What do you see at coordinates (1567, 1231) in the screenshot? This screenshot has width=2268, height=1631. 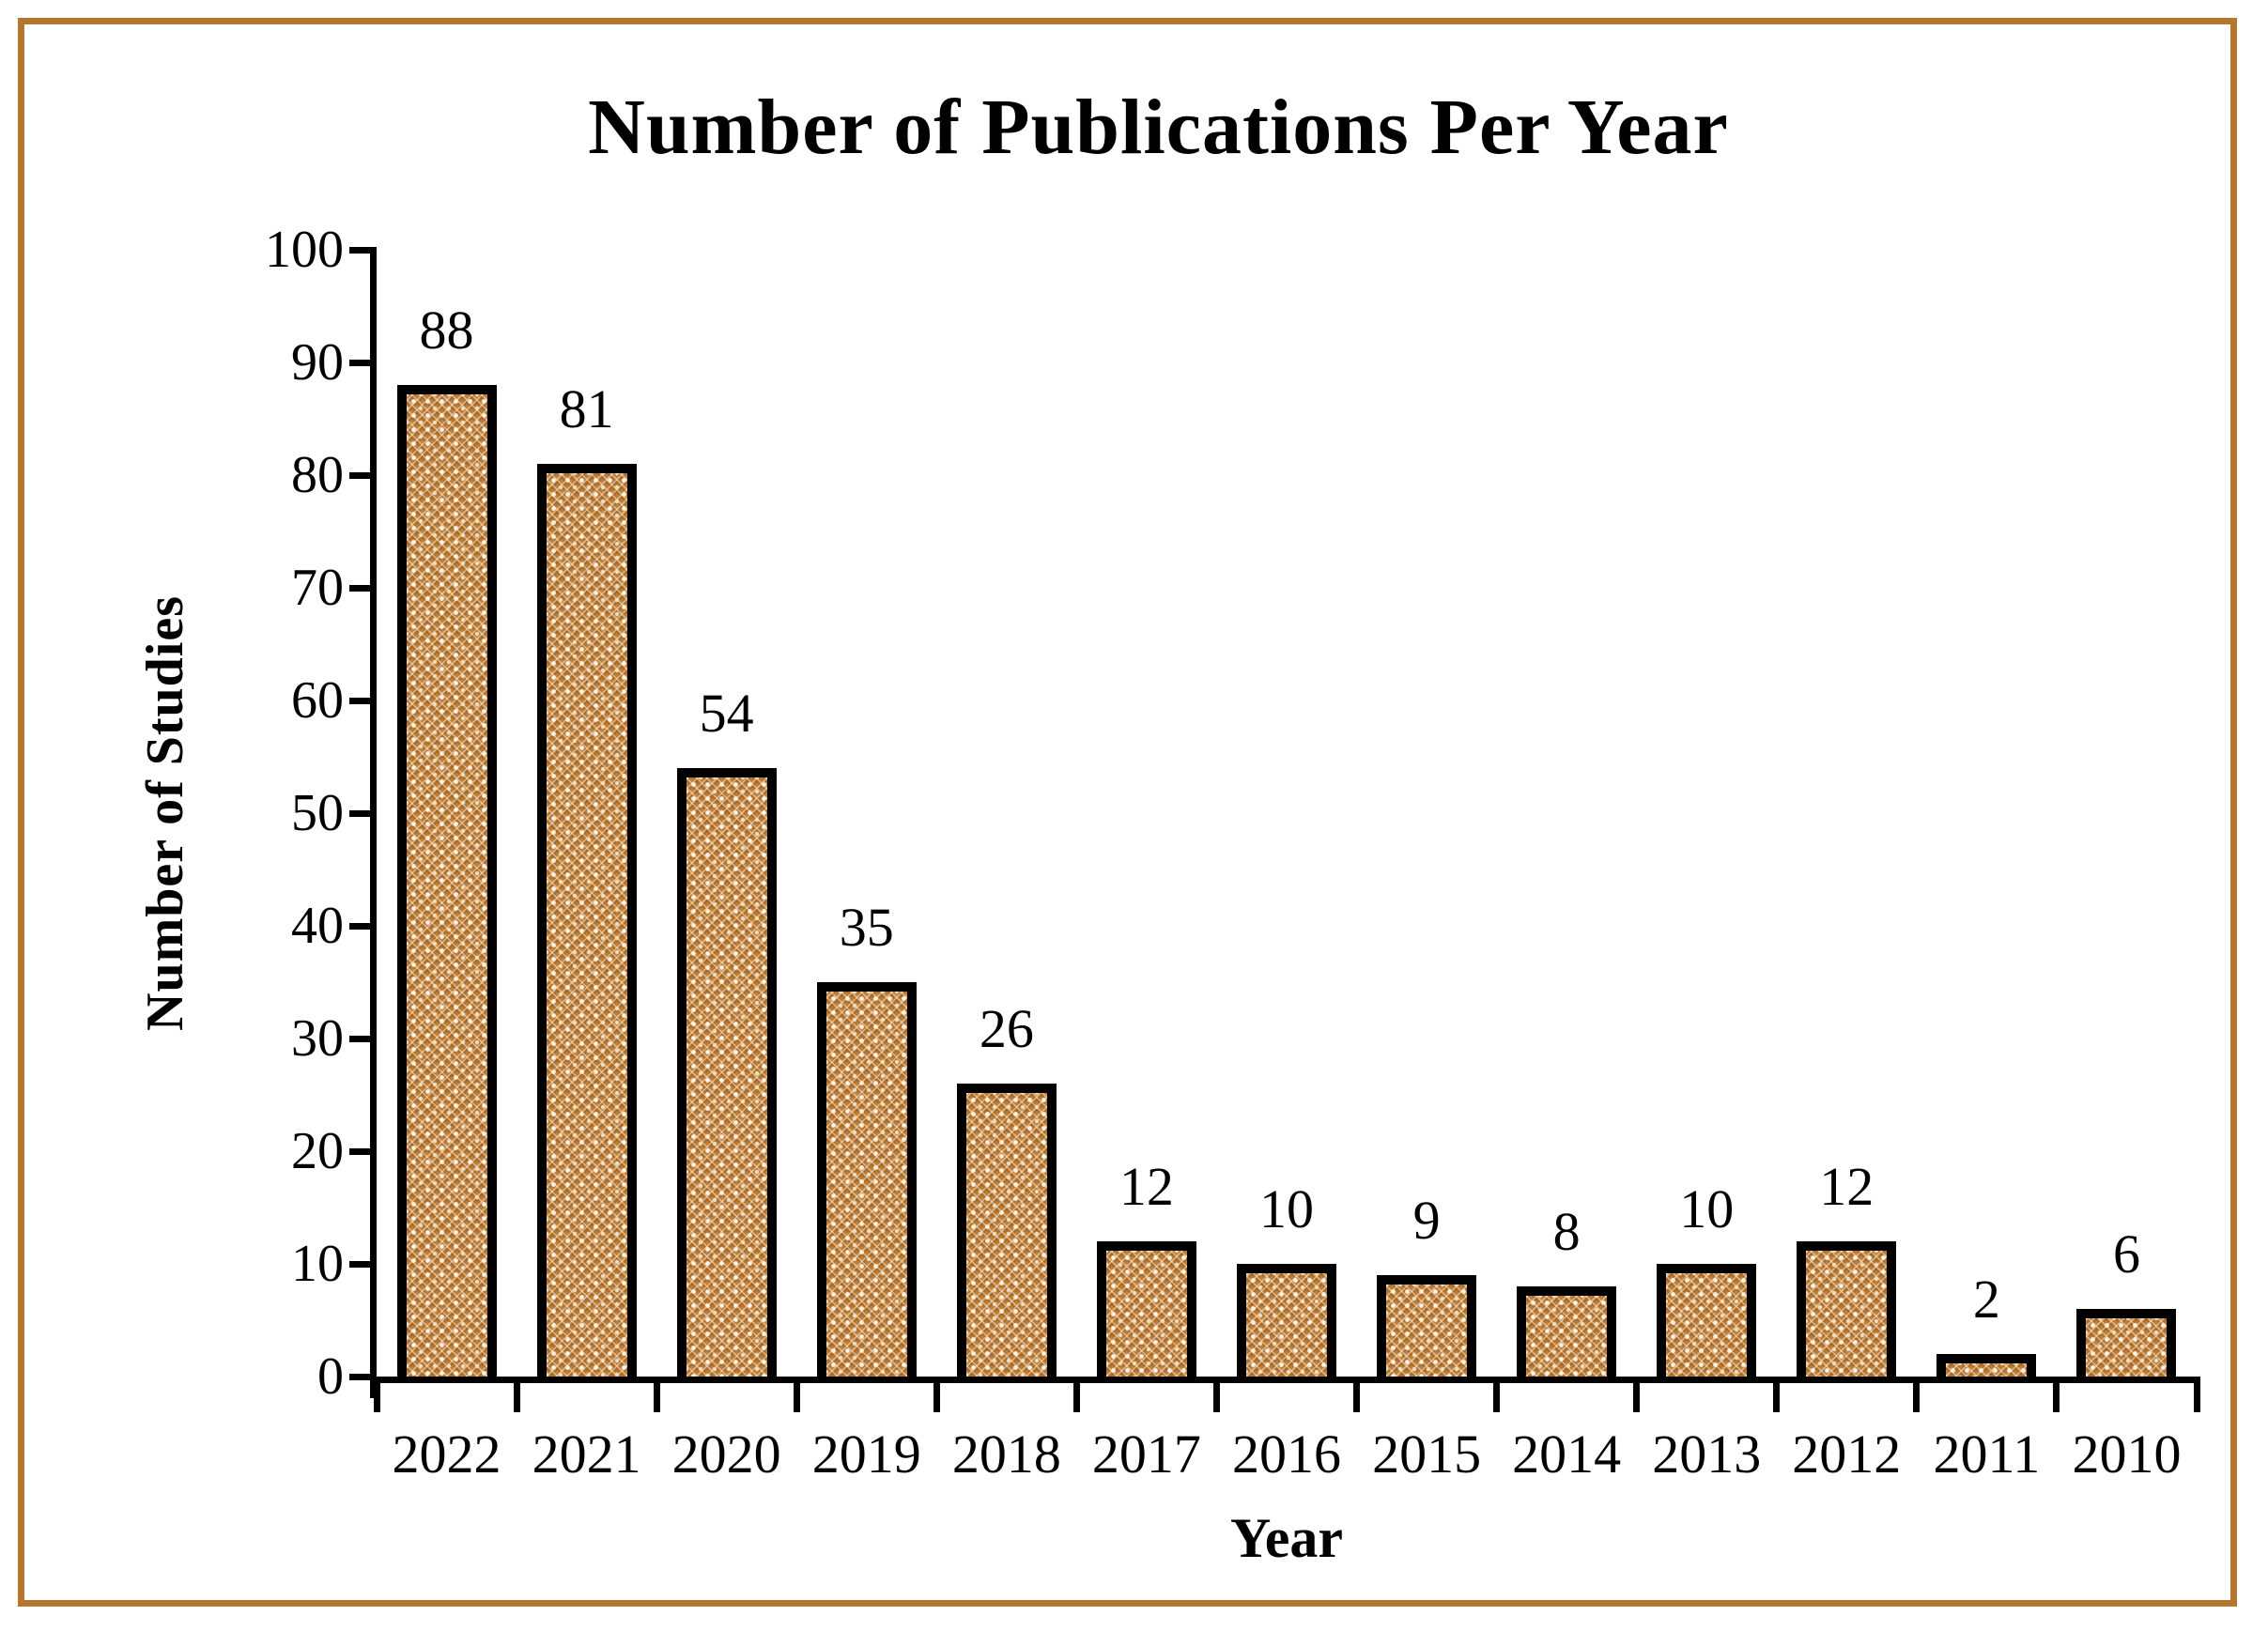 I see `bar-value-label: 8` at bounding box center [1567, 1231].